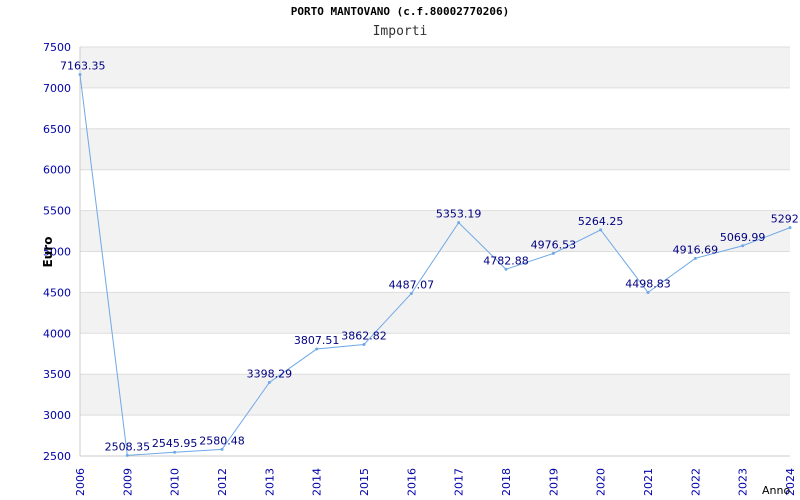  I want to click on data-label: 2580.48, so click(222, 440).